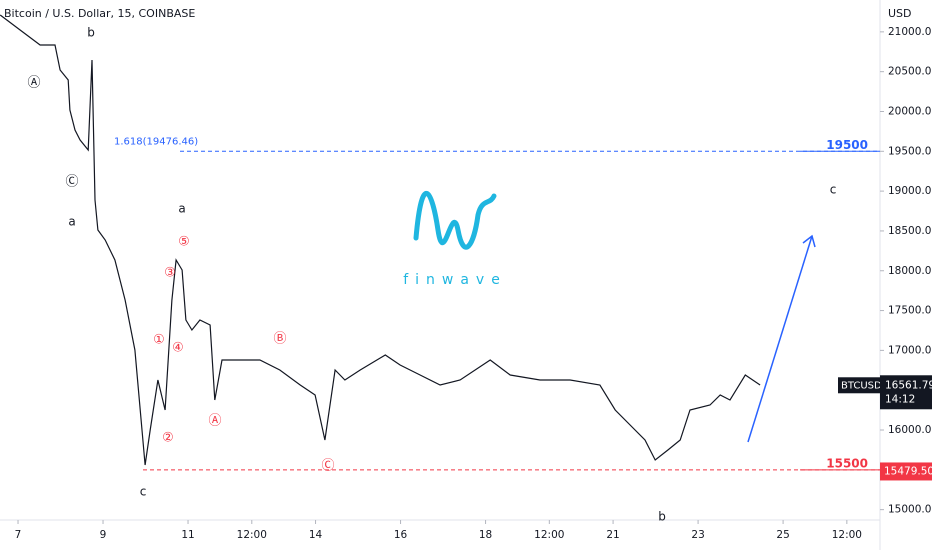 Image resolution: width=932 pixels, height=550 pixels. What do you see at coordinates (485, 535) in the screenshot?
I see `x-tick-label: 18` at bounding box center [485, 535].